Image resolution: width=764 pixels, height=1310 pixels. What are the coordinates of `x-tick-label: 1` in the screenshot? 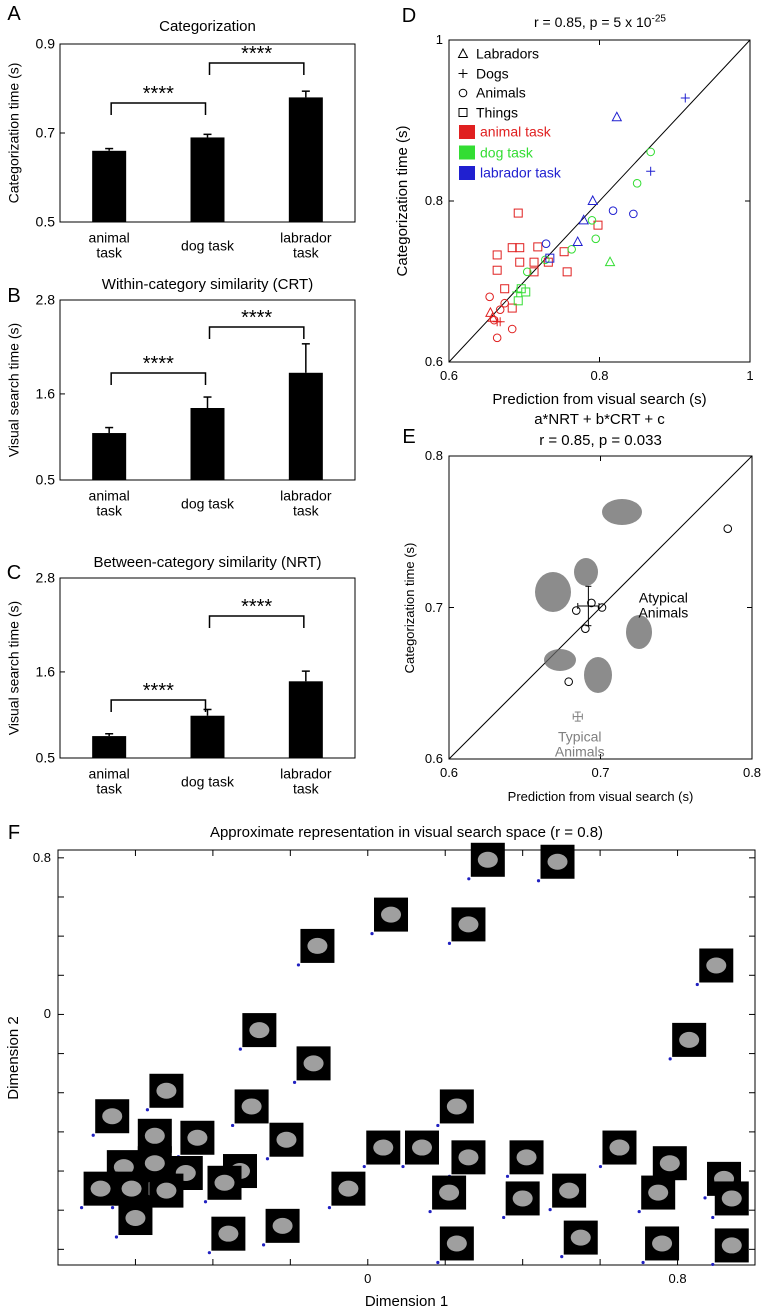 It's located at (750, 375).